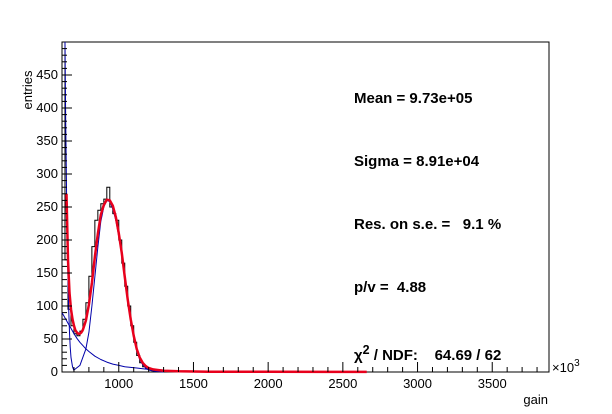 Image resolution: width=612 pixels, height=414 pixels. Describe the element at coordinates (390, 287) in the screenshot. I see `stat-peak-valley: p/v = 4.88` at that location.